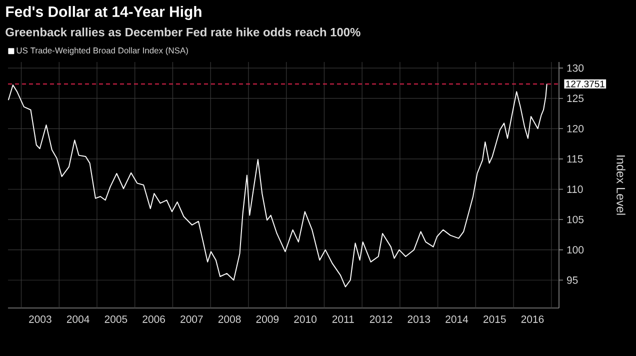 The height and width of the screenshot is (356, 636). I want to click on x-tick-label: 2014, so click(457, 319).